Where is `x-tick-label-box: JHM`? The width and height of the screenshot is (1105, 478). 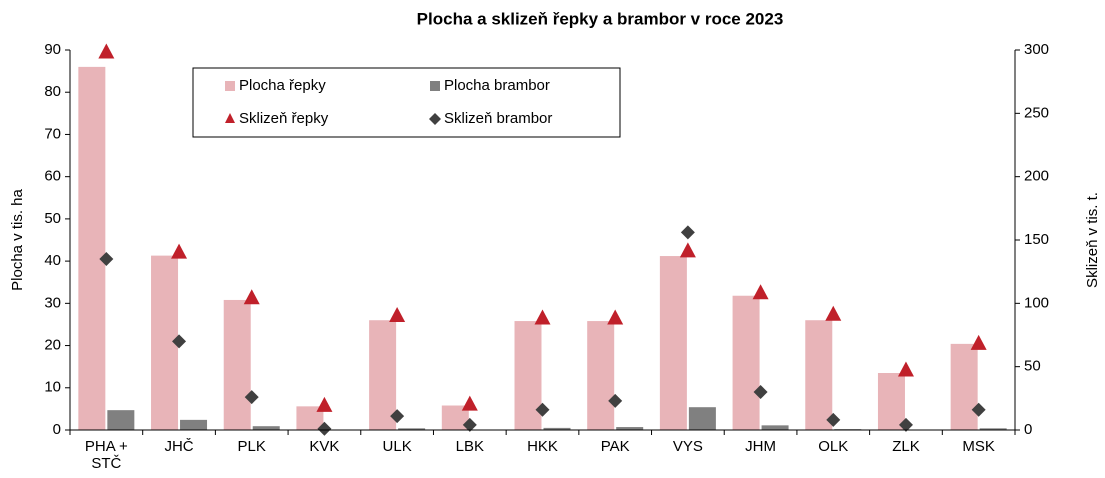 x-tick-label-box: JHM is located at coordinates (760, 446).